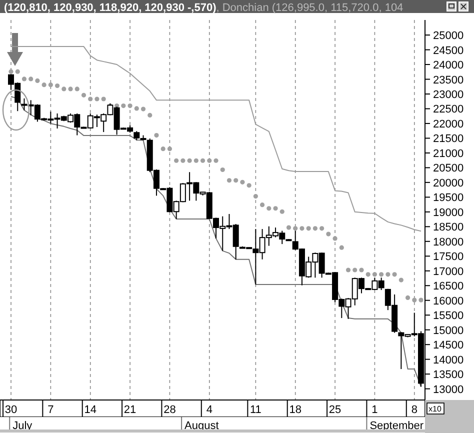 Image resolution: width=474 pixels, height=433 pixels. Describe the element at coordinates (448, 330) in the screenshot. I see `y-tick-label: 15000` at that location.